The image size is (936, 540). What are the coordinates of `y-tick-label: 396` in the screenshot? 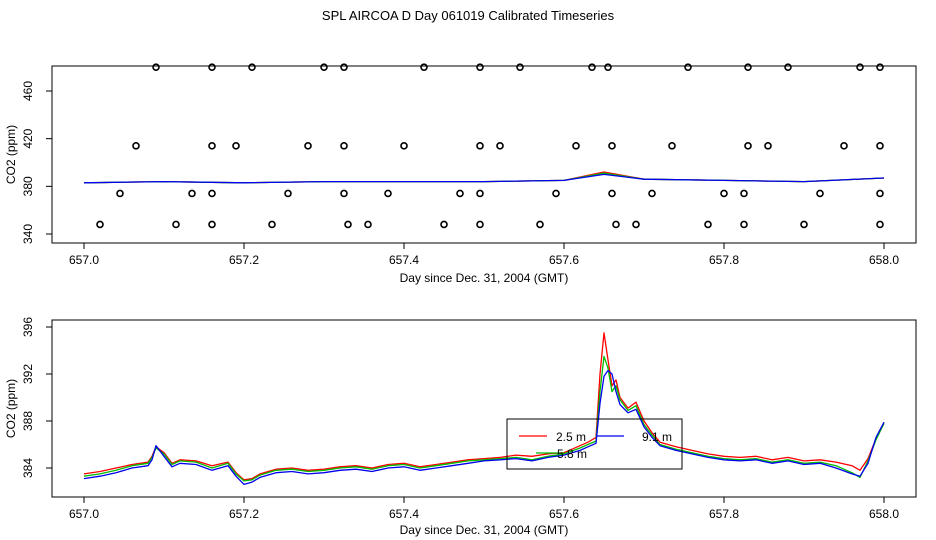 It's located at (28, 327).